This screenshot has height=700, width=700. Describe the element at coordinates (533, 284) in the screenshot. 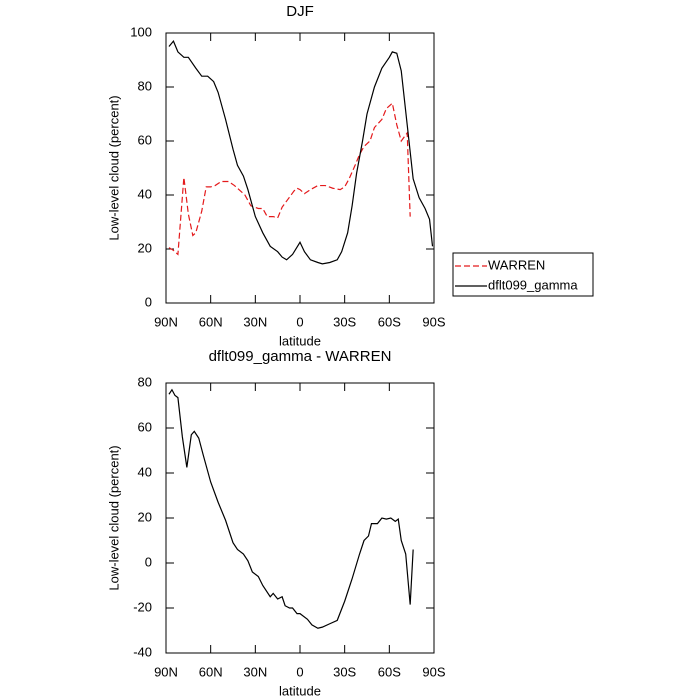

I see `legend-label: dflt099_gamma` at that location.